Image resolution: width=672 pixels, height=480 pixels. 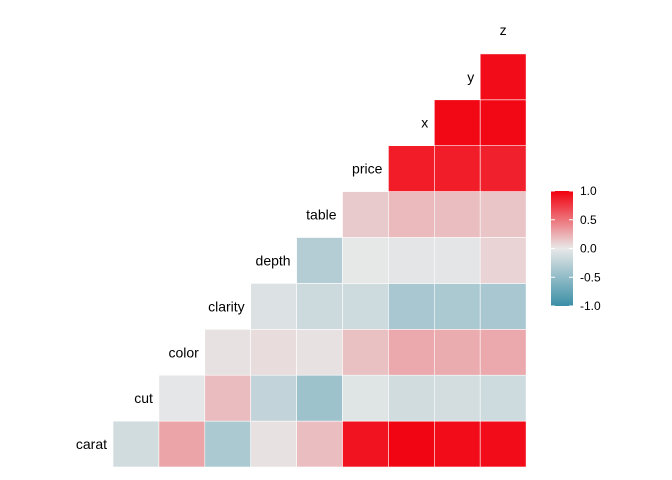 I want to click on cell-table-depth, so click(x=319, y=260).